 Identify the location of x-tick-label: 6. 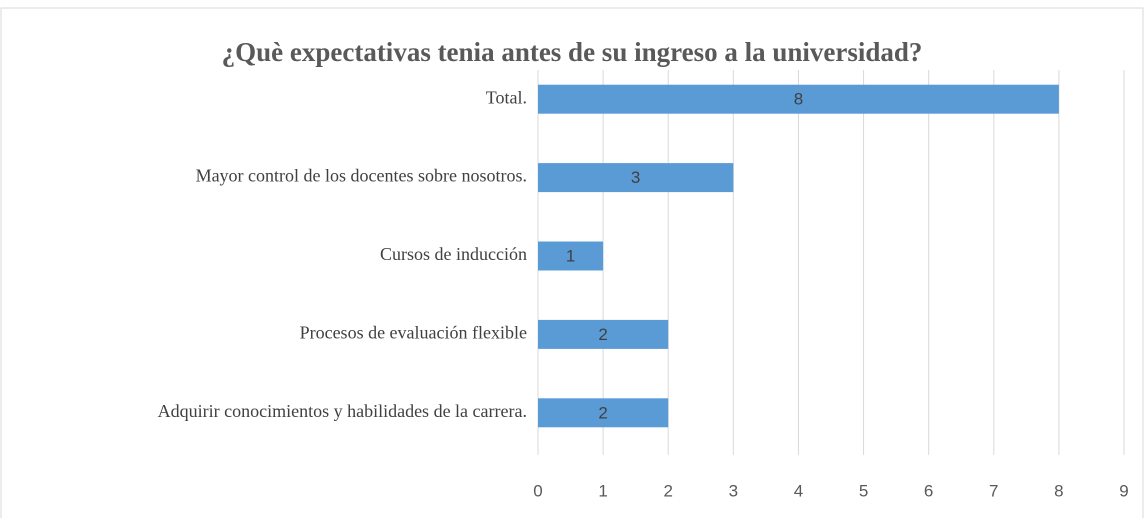
(928, 490).